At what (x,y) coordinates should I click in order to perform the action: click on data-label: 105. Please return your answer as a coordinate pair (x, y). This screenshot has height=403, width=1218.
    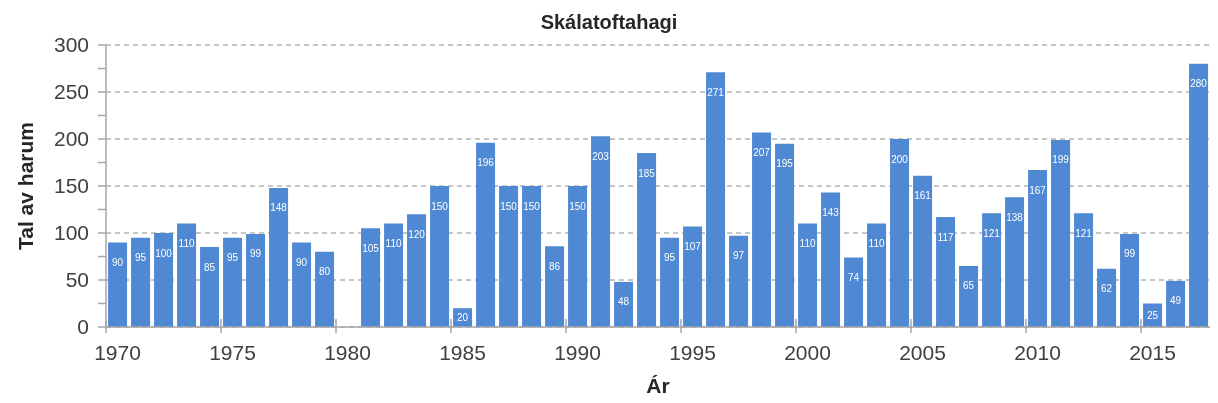
    Looking at the image, I should click on (371, 248).